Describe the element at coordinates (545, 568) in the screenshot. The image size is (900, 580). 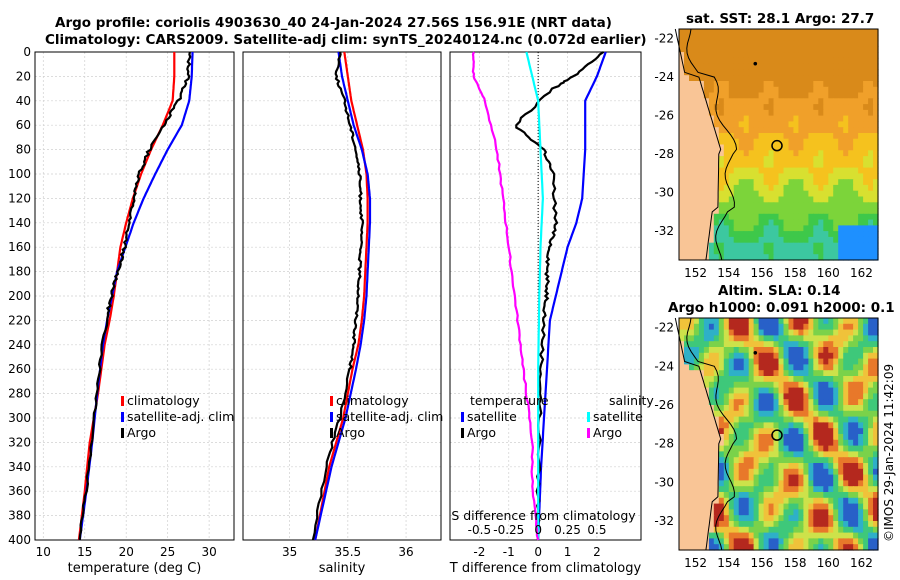
I see `tdiff-axis-label: T difference from climatology` at that location.